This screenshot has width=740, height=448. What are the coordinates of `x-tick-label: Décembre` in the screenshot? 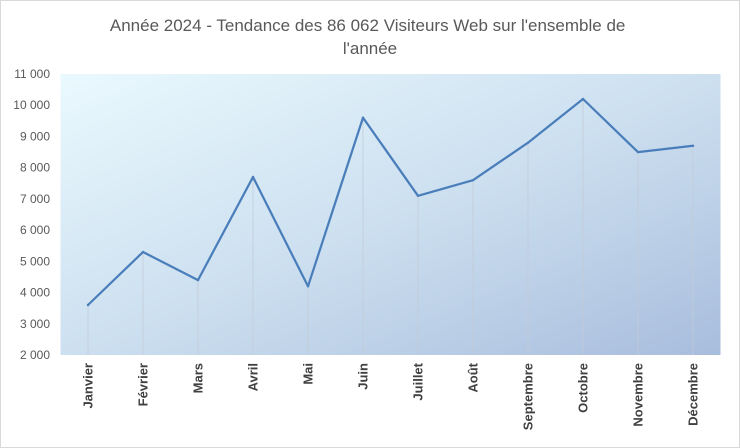 It's located at (693, 394).